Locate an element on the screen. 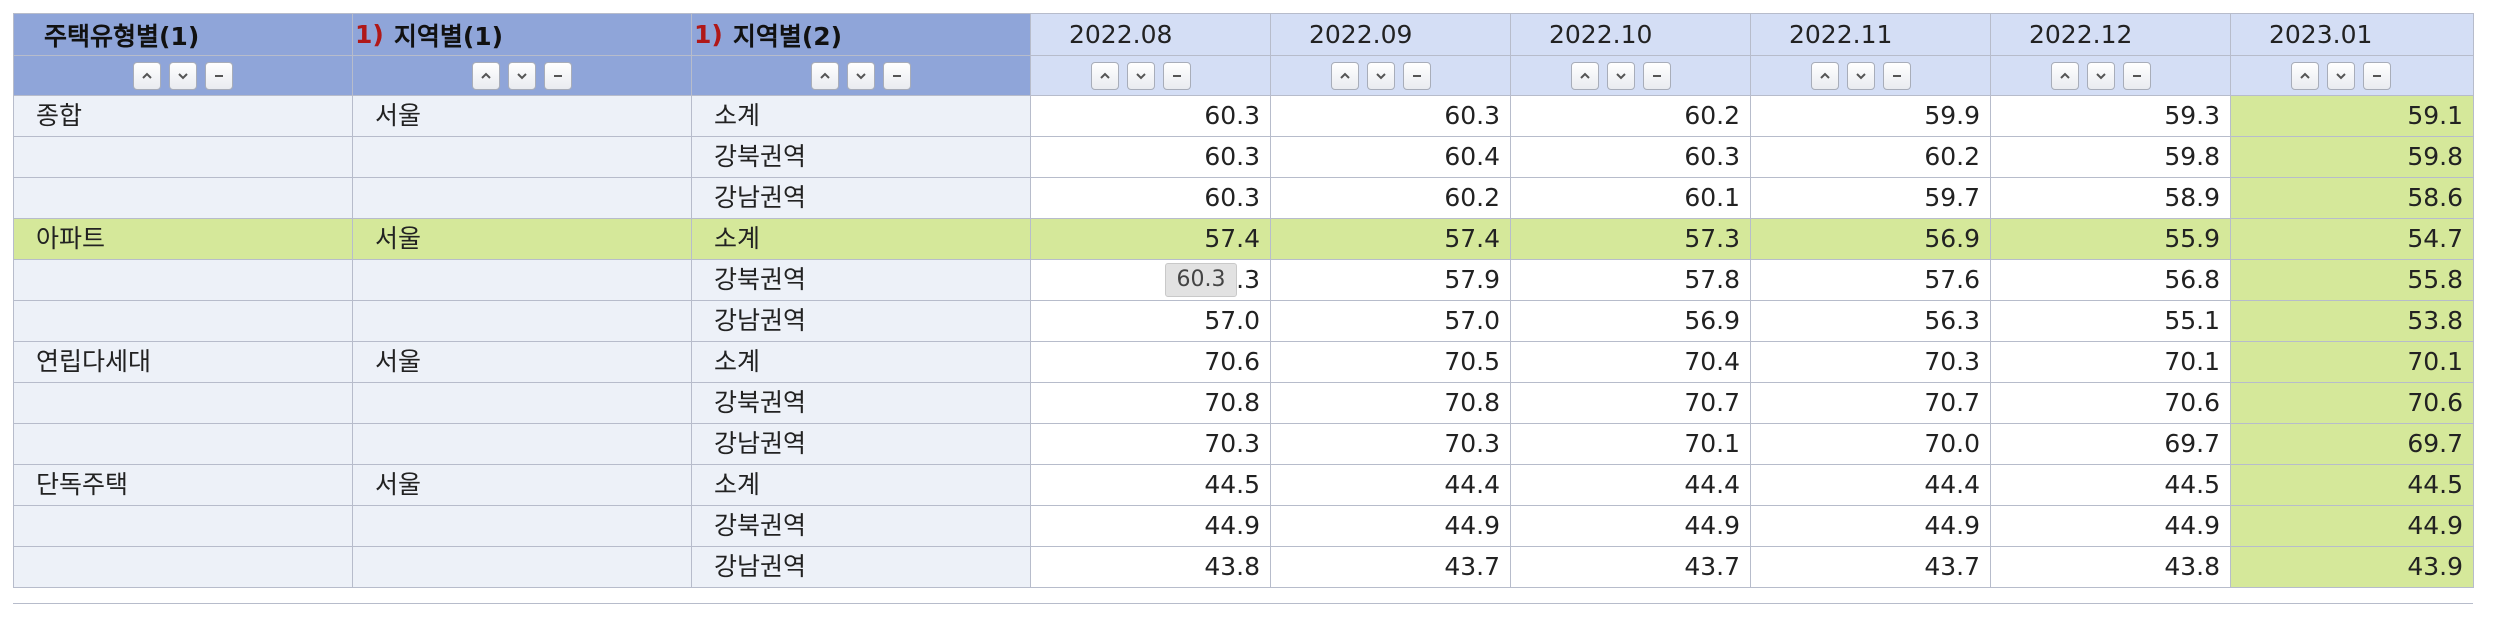  value-cell: 57.9 is located at coordinates (1390, 280).